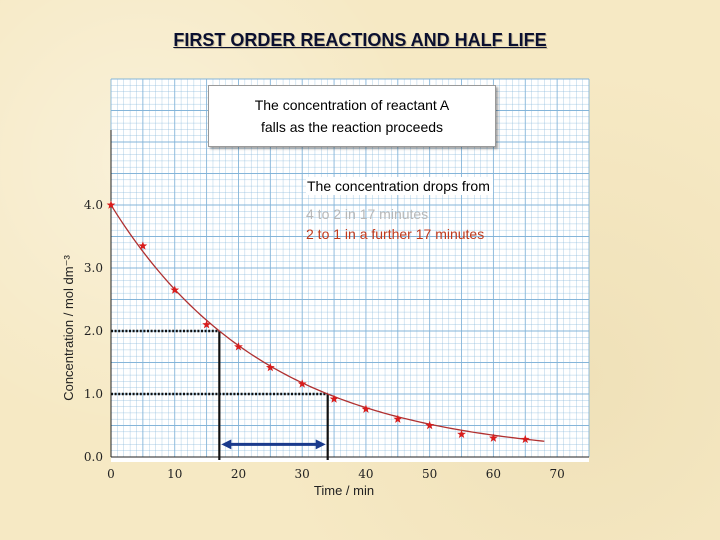  I want to click on y-tick-label: 3.0, so click(93, 268).